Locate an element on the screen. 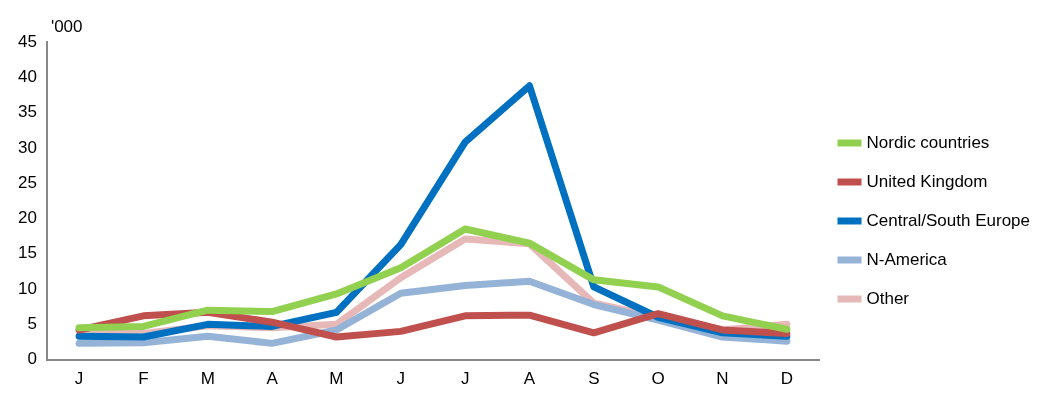  legend-label: N-America is located at coordinates (907, 259).